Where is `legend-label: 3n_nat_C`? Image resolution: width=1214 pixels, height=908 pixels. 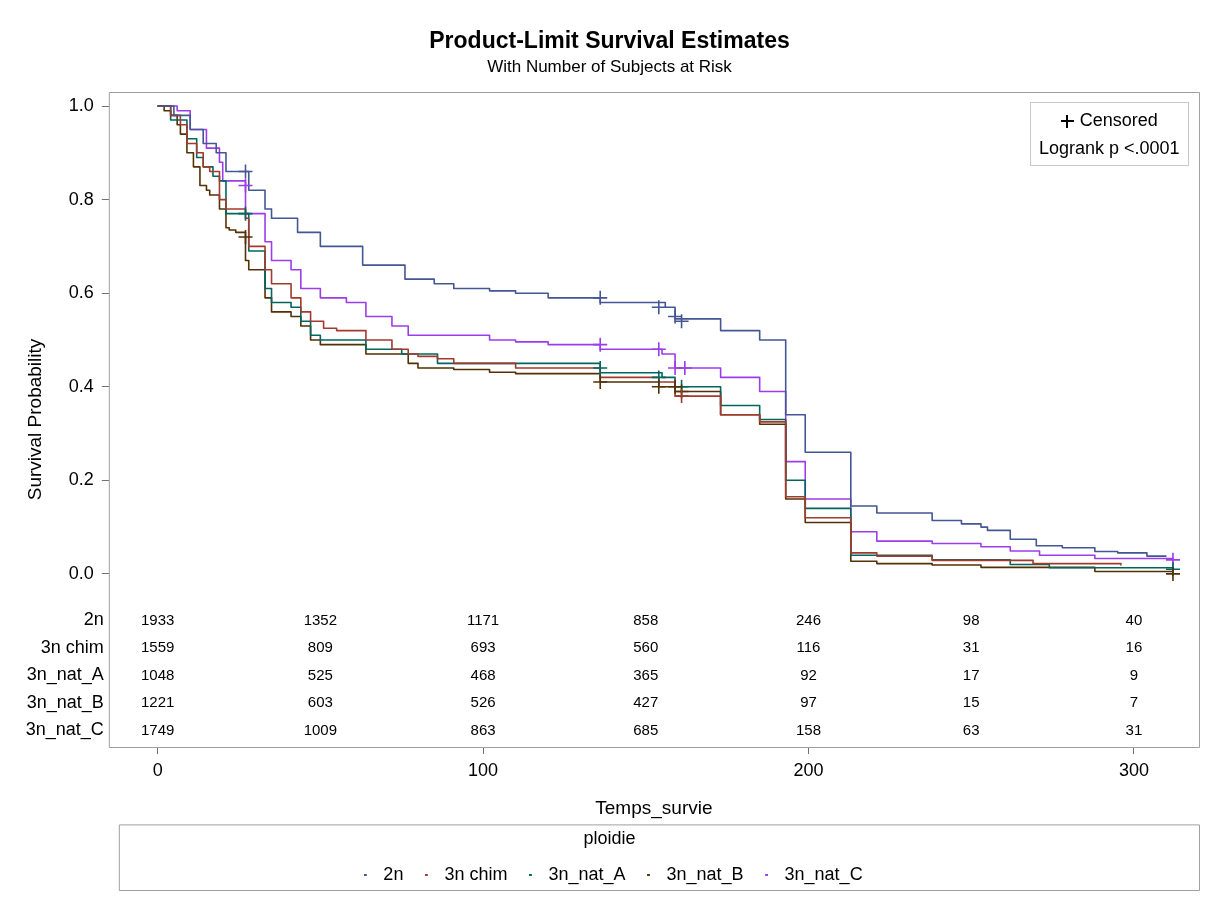 legend-label: 3n_nat_C is located at coordinates (823, 874).